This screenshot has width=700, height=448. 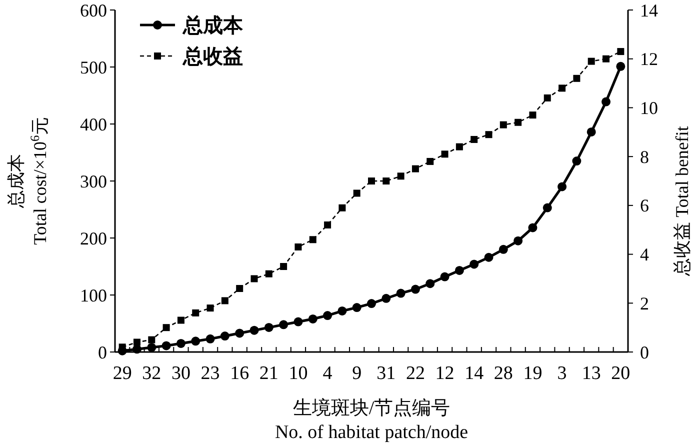 What do you see at coordinates (644, 206) in the screenshot?
I see `y2-tick-label: 6` at bounding box center [644, 206].